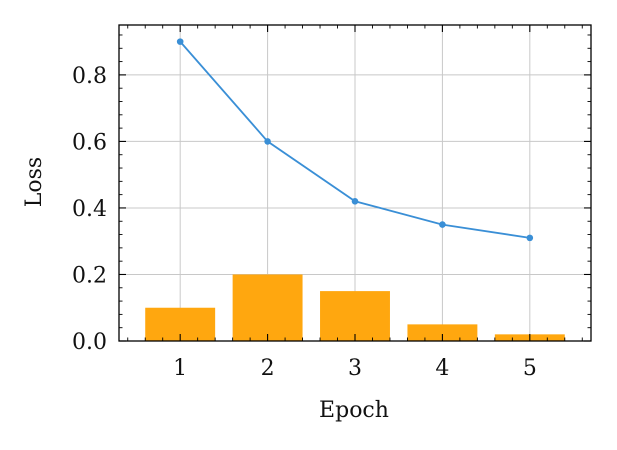 The height and width of the screenshot is (450, 617). I want to click on x-tick-labels: 1 2 3 4 5, so click(355, 368).